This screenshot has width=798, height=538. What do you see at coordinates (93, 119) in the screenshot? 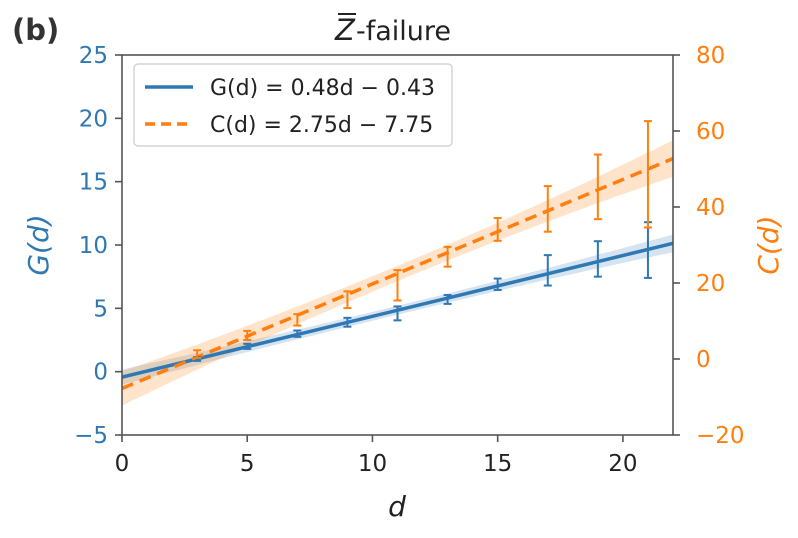
I see `left-y-tick-label: 20` at bounding box center [93, 119].